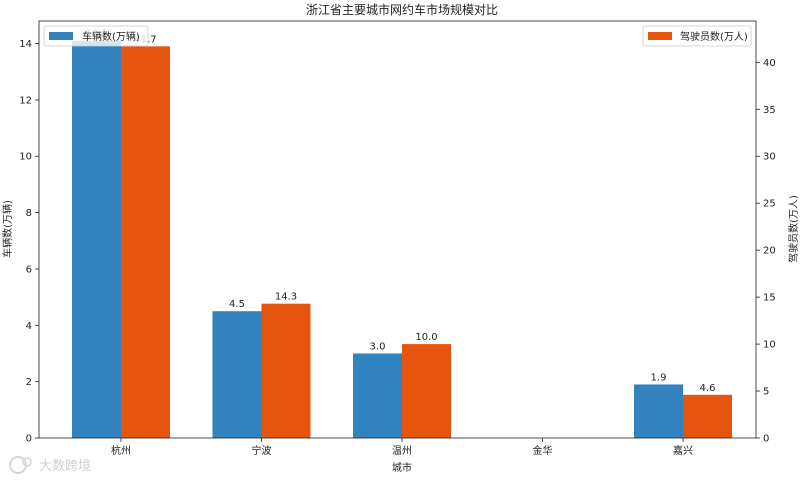 The image size is (807, 482). What do you see at coordinates (769, 110) in the screenshot?
I see `y-right-tick-label: 35` at bounding box center [769, 110].